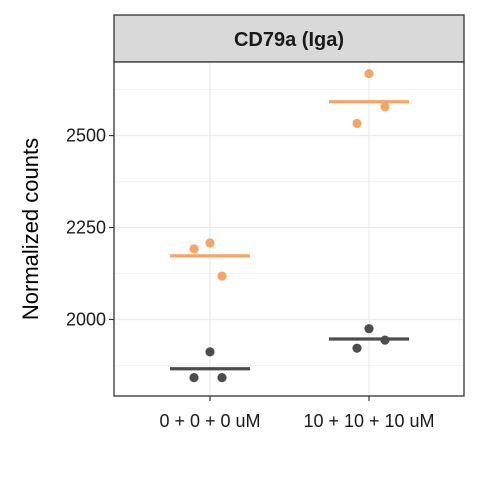 The width and height of the screenshot is (480, 480). I want to click on x-axis: 0 + 0 + 0 uM 10 + 10 + 10 uM, so click(297, 413).